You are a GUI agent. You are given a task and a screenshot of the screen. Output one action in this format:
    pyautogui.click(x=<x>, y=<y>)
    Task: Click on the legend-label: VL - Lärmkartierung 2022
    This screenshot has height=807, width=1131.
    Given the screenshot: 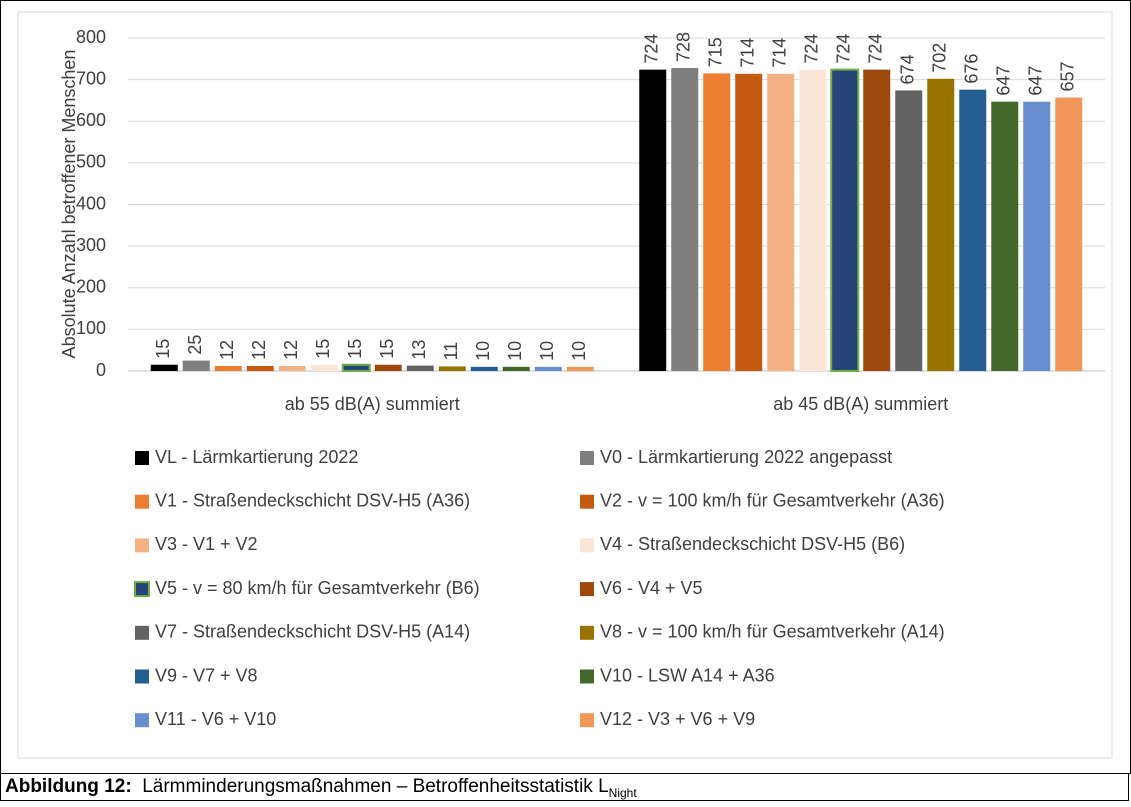 What is the action you would take?
    pyautogui.click(x=256, y=457)
    